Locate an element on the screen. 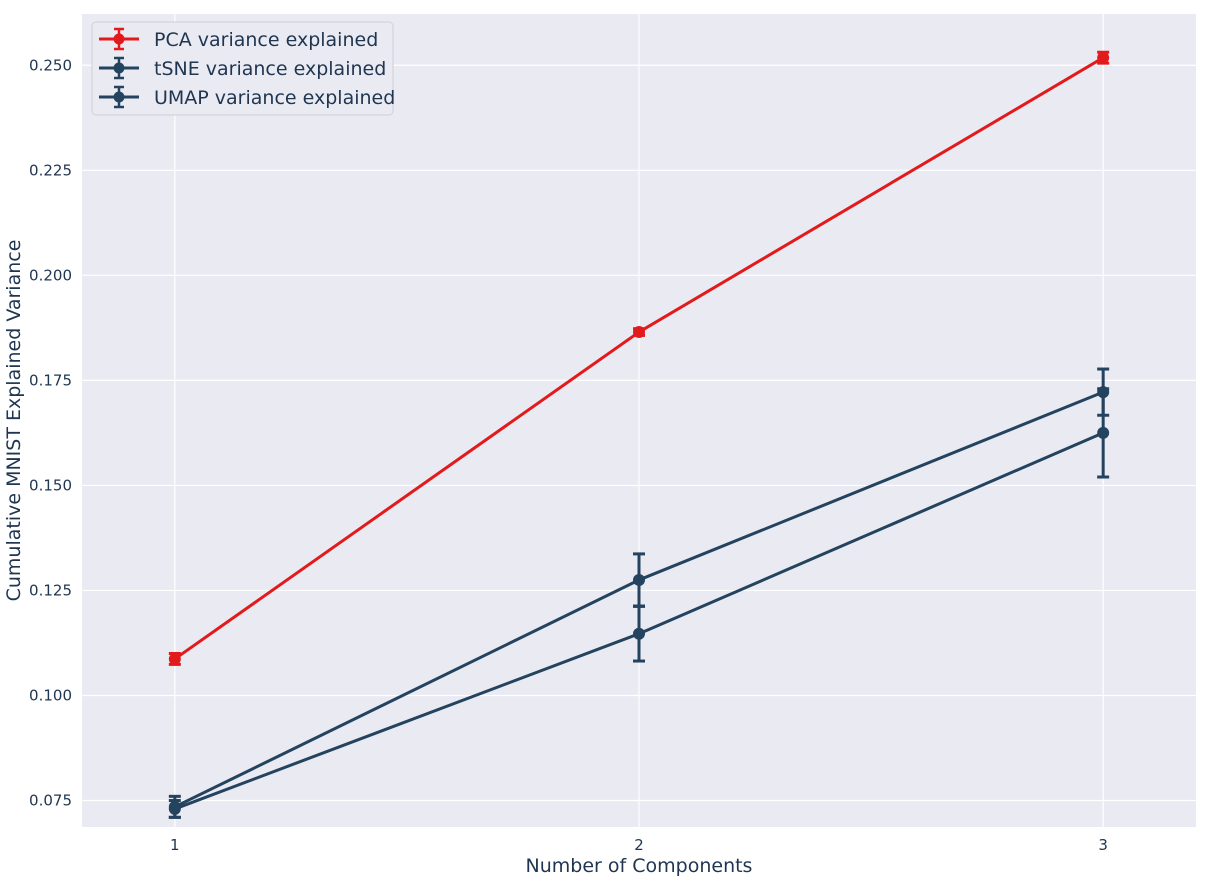 The height and width of the screenshot is (883, 1210). x-axis-title: Number of Components is located at coordinates (639, 866).